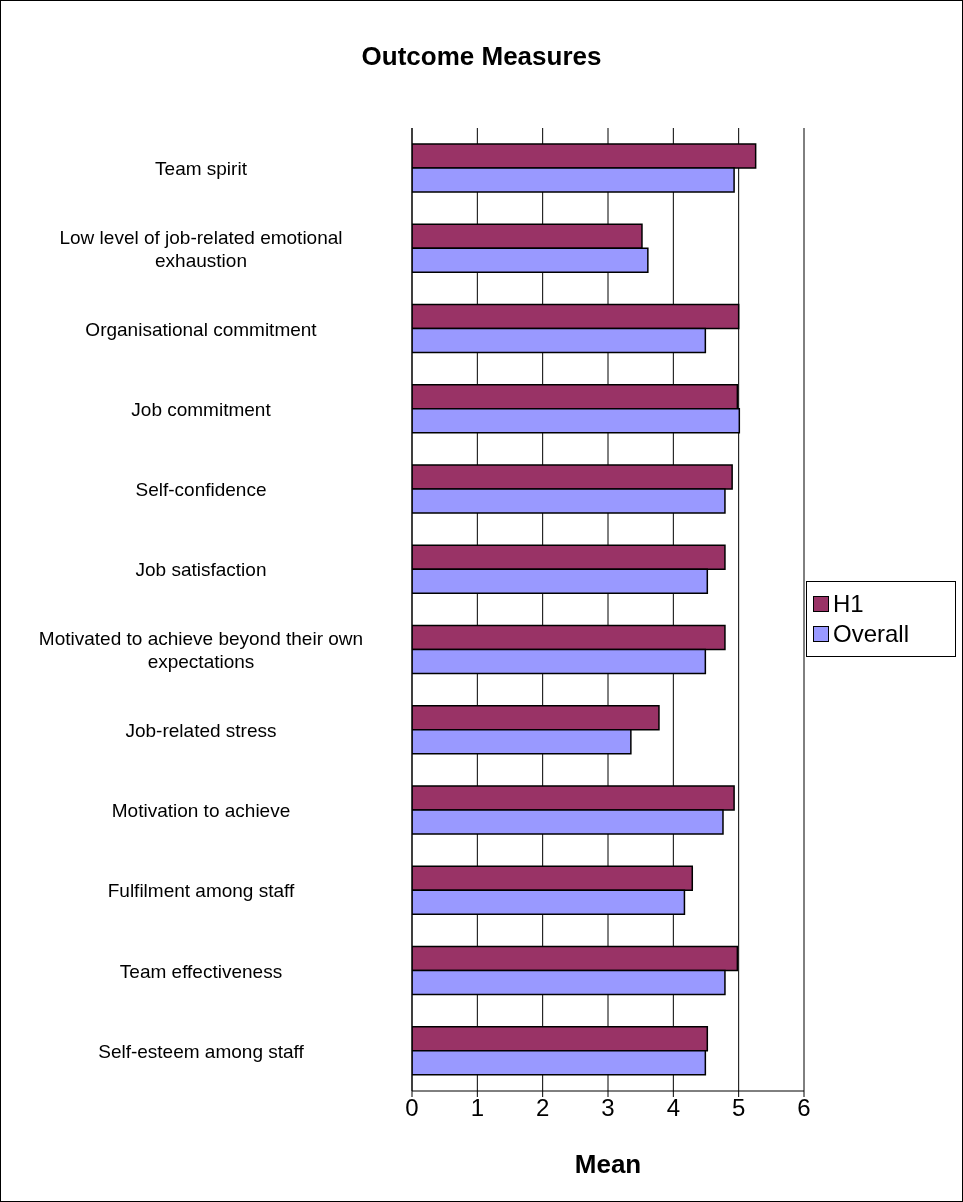 This screenshot has width=963, height=1202. I want to click on y-tick-label: Motivation to achieve, so click(201, 810).